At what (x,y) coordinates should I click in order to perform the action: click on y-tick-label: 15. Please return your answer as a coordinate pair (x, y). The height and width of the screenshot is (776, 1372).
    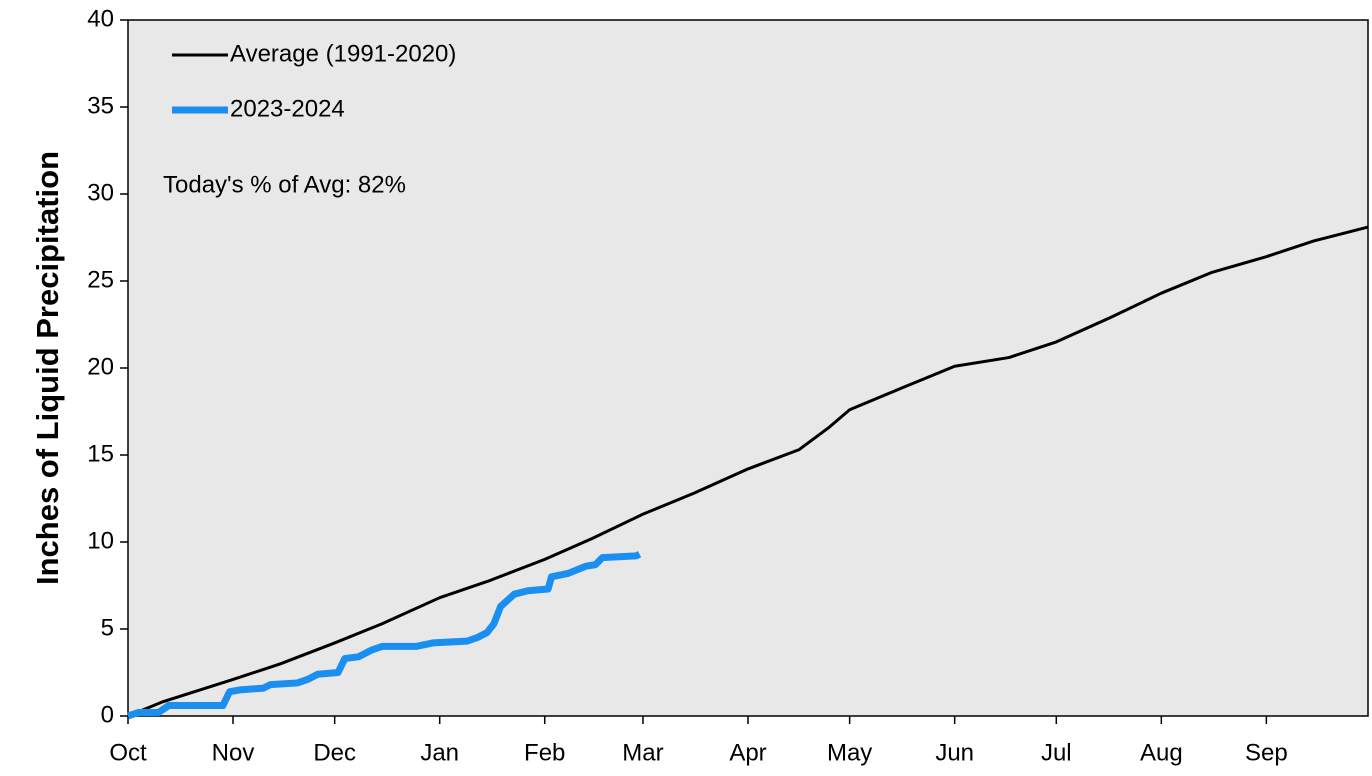
    Looking at the image, I should click on (100, 453).